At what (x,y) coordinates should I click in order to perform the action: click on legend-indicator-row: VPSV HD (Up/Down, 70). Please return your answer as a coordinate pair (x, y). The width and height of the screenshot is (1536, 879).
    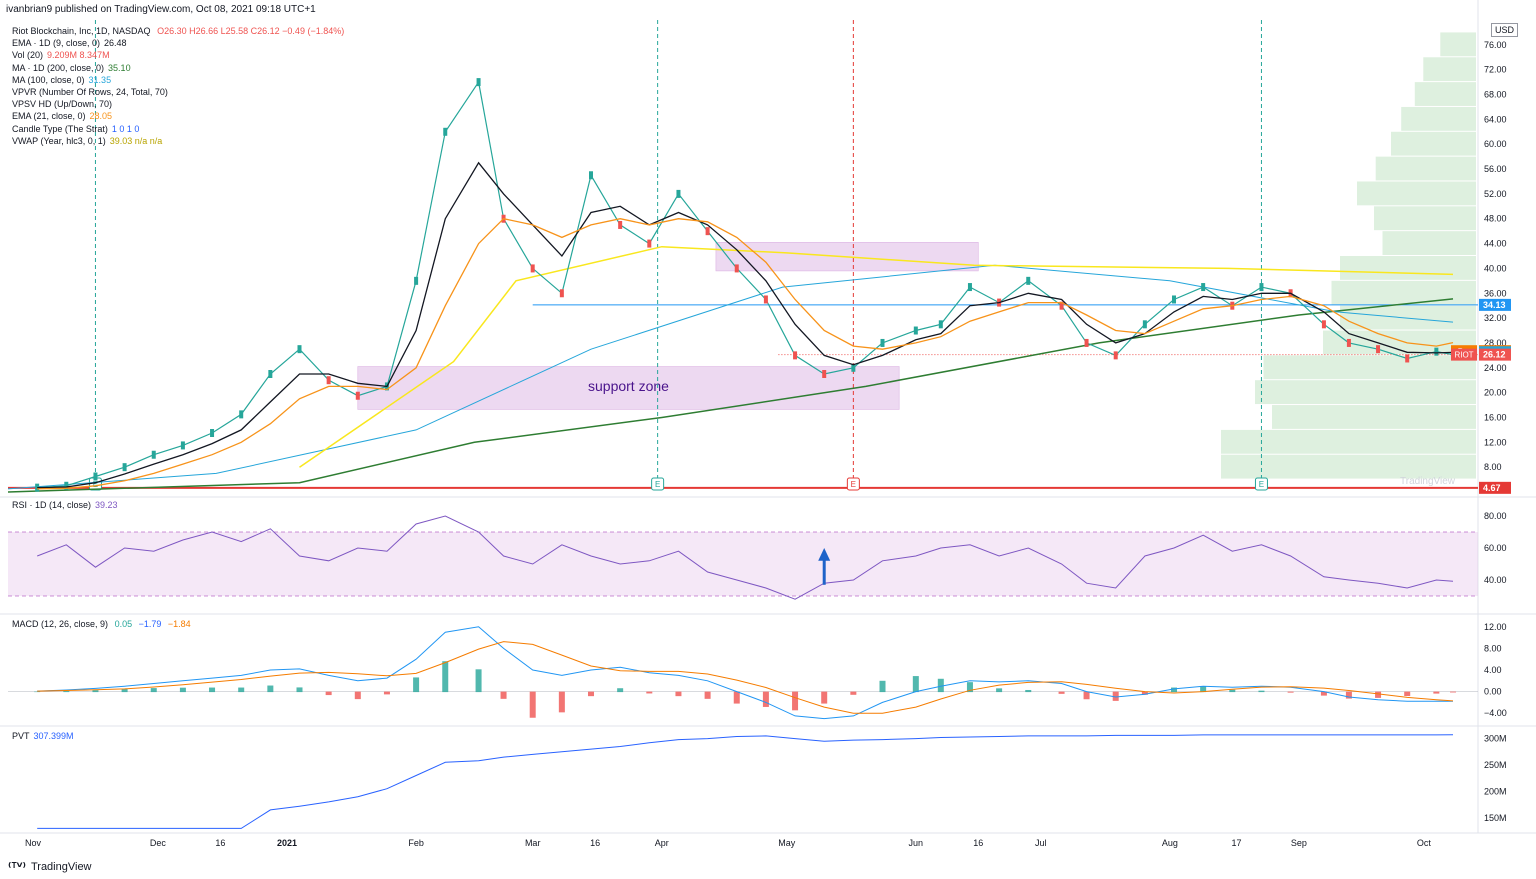
    Looking at the image, I should click on (178, 104).